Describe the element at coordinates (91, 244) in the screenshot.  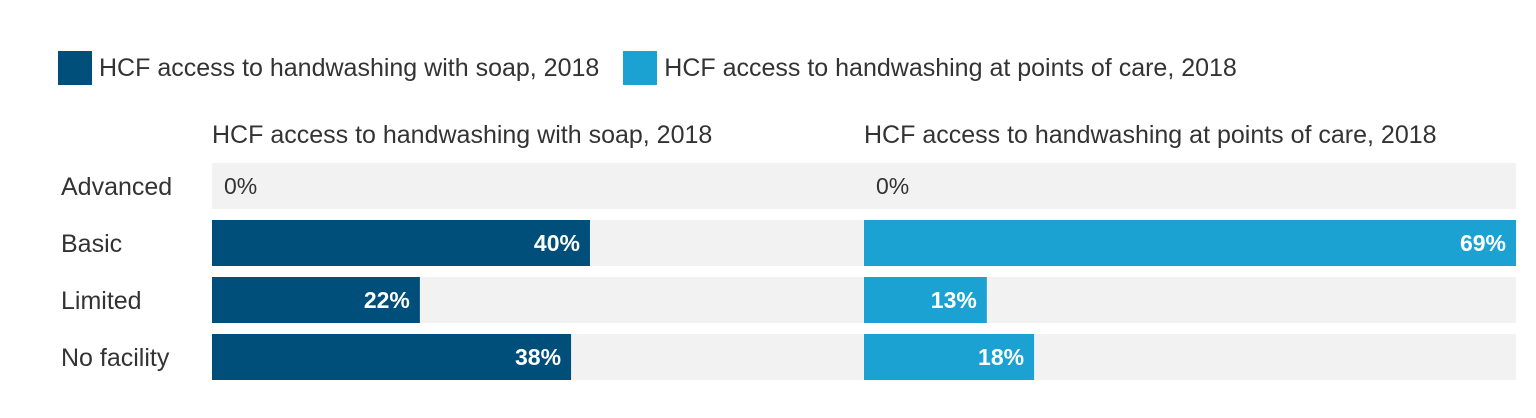
I see `category-label: Basic` at that location.